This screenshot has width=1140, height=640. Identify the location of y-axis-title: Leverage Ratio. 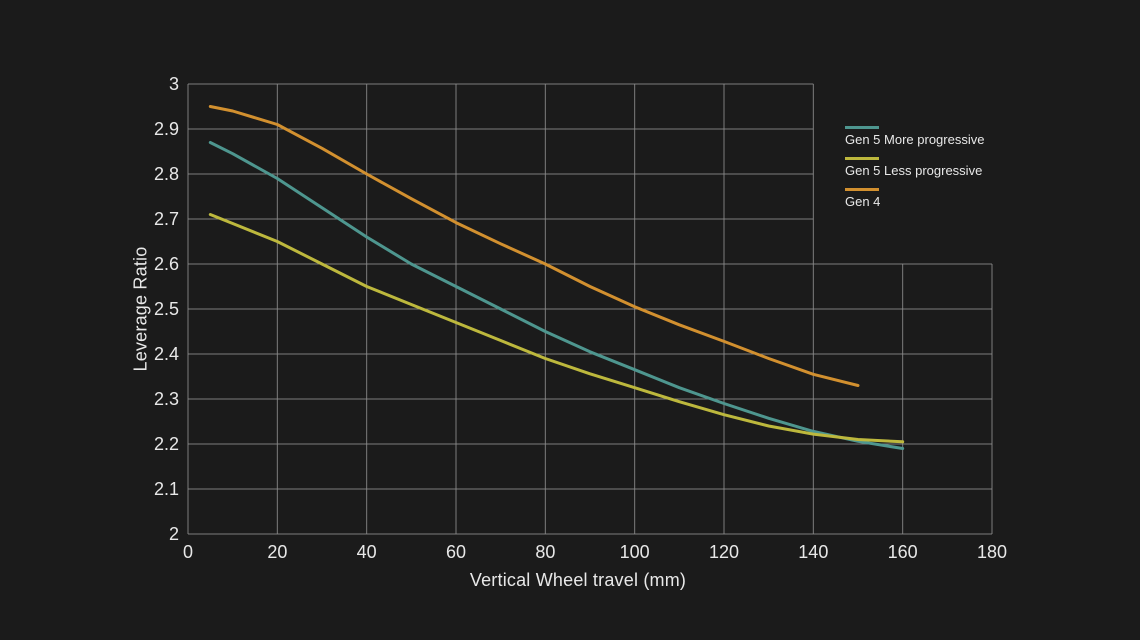
(140, 309).